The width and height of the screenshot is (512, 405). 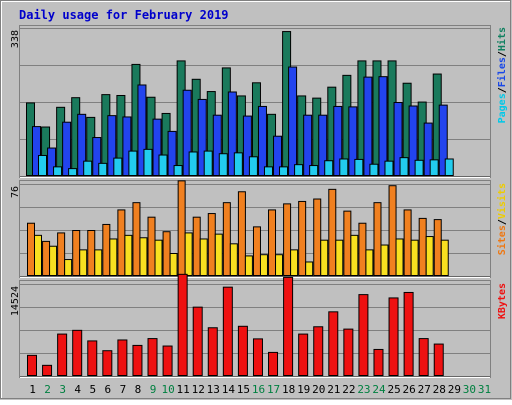 What do you see at coordinates (318, 389) in the screenshot?
I see `x-tick-label-day-20: 20` at bounding box center [318, 389].